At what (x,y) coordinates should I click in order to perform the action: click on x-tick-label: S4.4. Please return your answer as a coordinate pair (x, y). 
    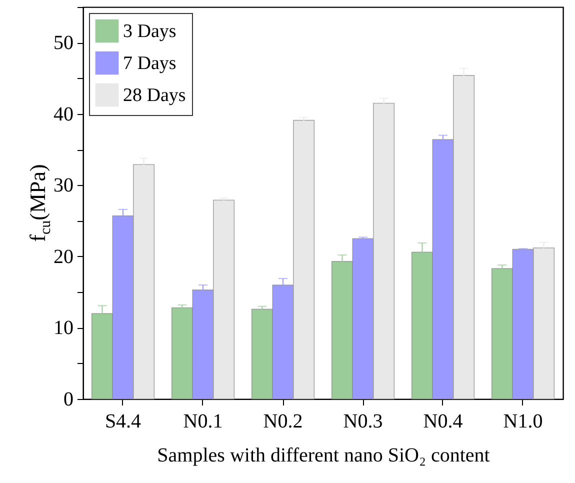
    Looking at the image, I should click on (123, 421).